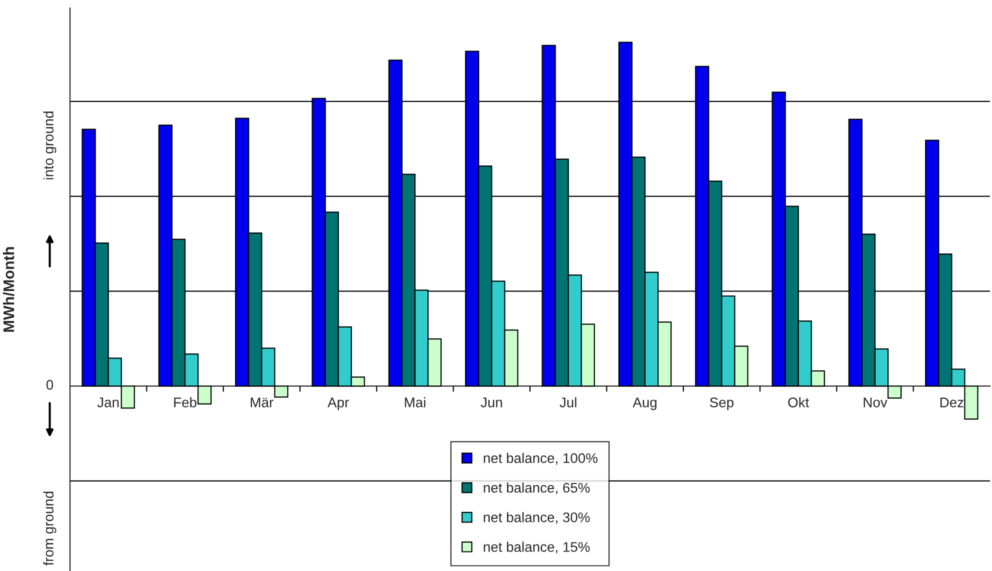  Describe the element at coordinates (338, 404) in the screenshot. I see `x-tick-label: Apr` at that location.